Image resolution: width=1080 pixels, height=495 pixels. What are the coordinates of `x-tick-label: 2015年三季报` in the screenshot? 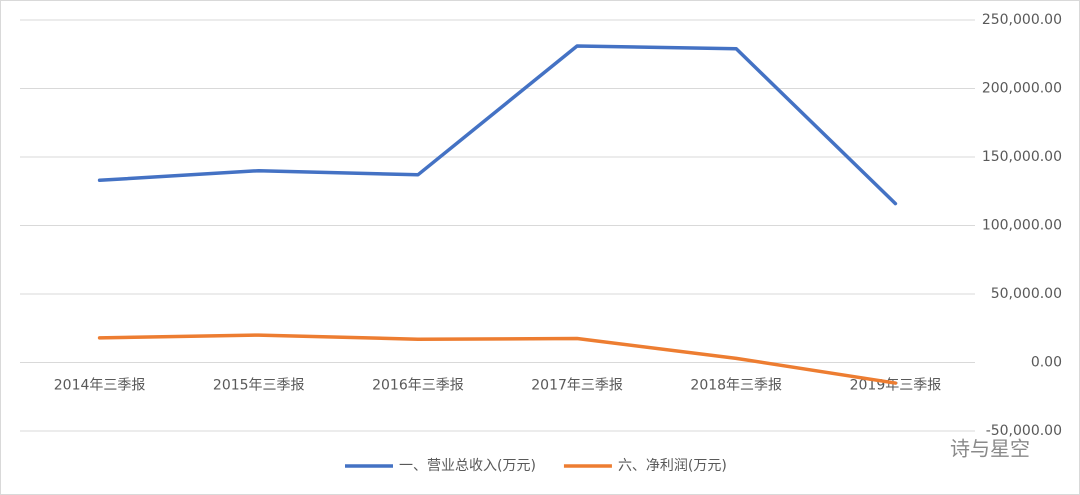 It's located at (259, 386).